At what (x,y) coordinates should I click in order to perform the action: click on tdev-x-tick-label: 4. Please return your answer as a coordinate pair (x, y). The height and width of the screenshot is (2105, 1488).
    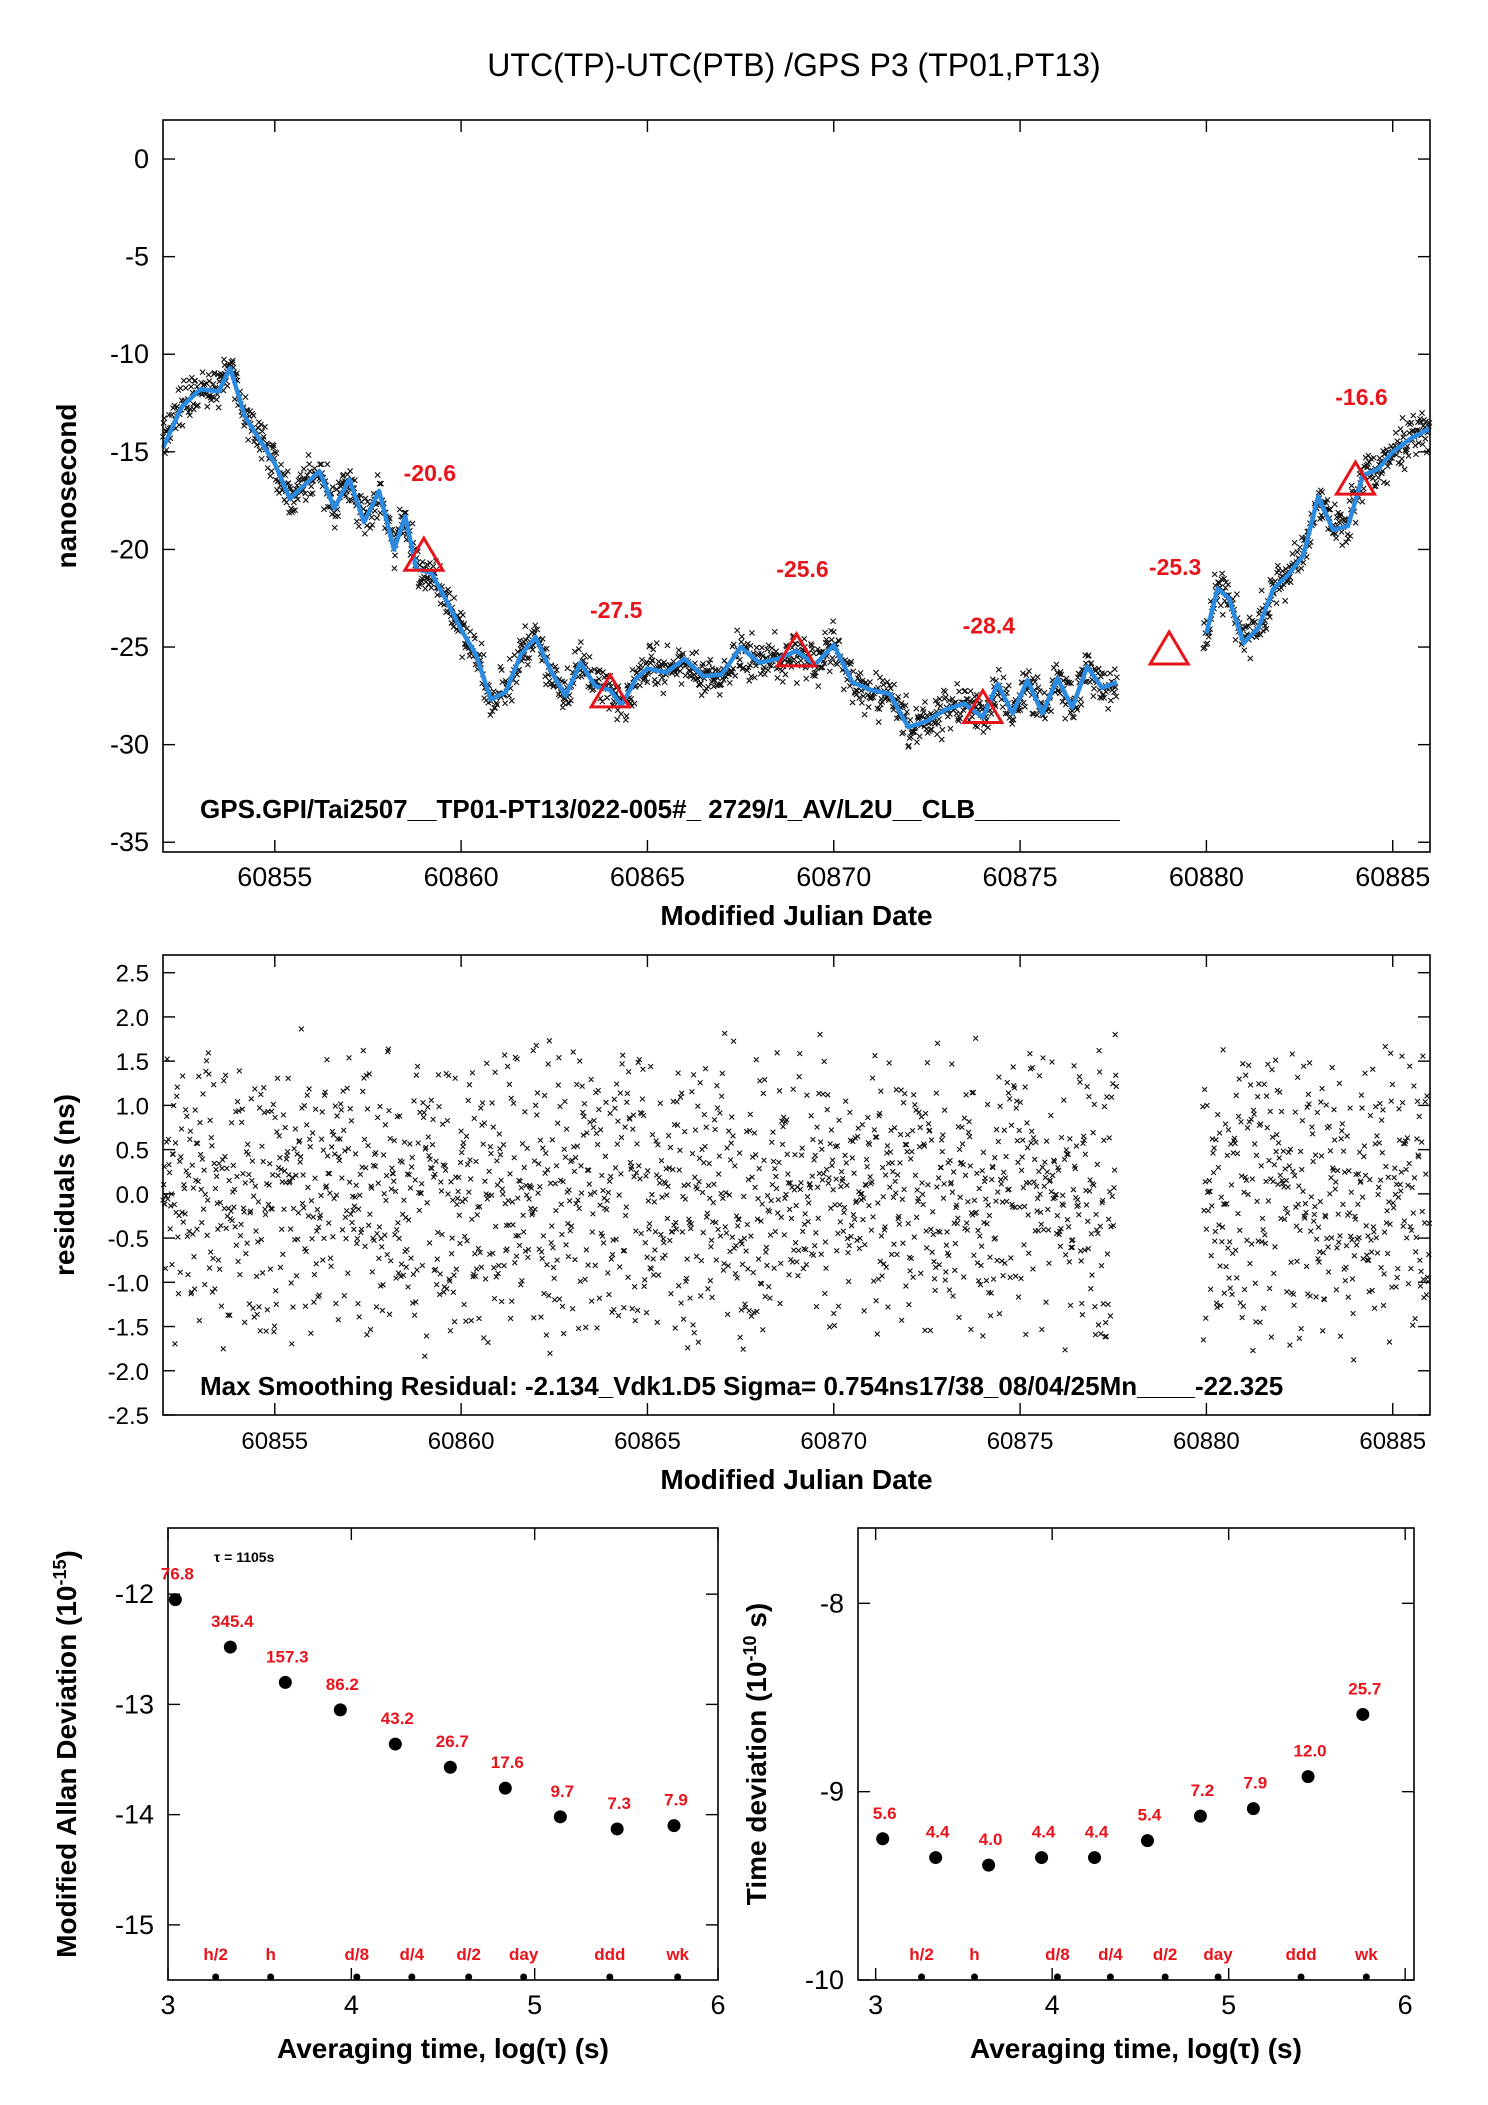
    Looking at the image, I should click on (1052, 2005).